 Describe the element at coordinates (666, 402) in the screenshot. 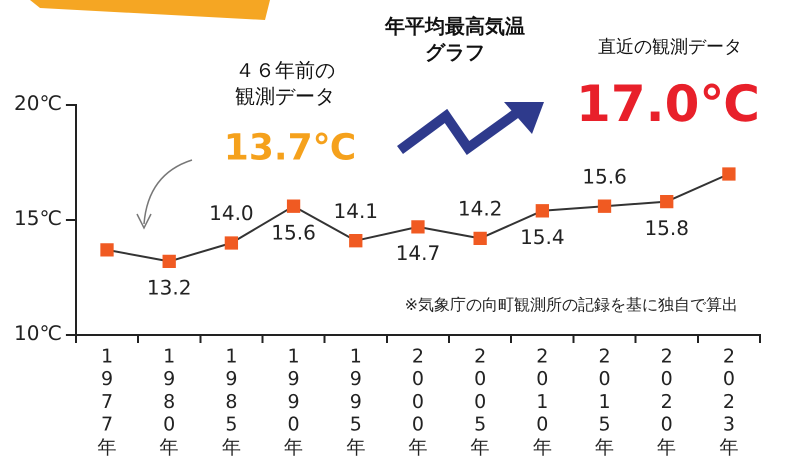

I see `x-tick-label: 2020年` at that location.